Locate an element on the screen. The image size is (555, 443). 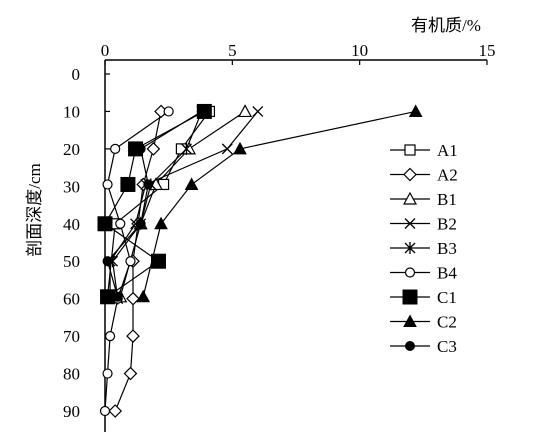
legend-label-b4: B4 is located at coordinates (447, 273).